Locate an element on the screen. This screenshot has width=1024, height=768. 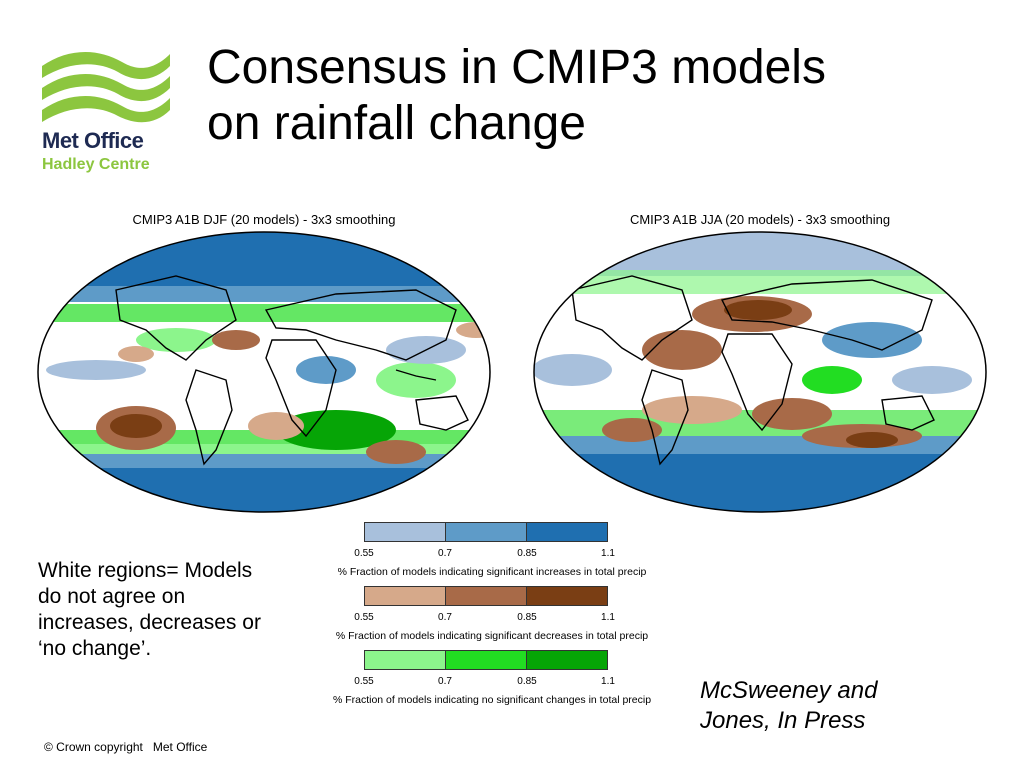
citation-line-1: McSweeney and is located at coordinates (789, 690).